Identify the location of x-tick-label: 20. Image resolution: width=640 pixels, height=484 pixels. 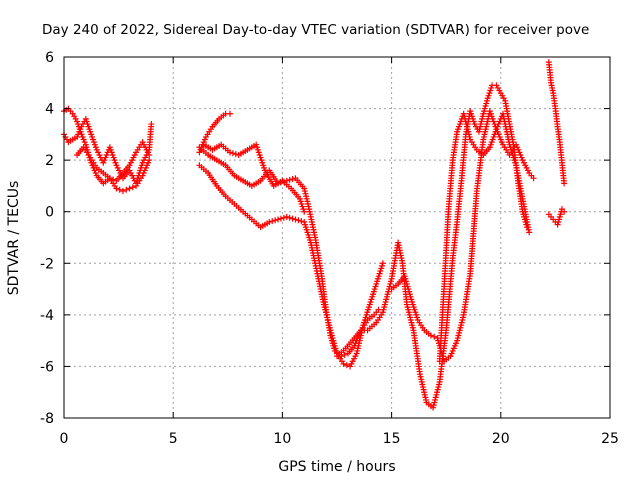
(501, 439).